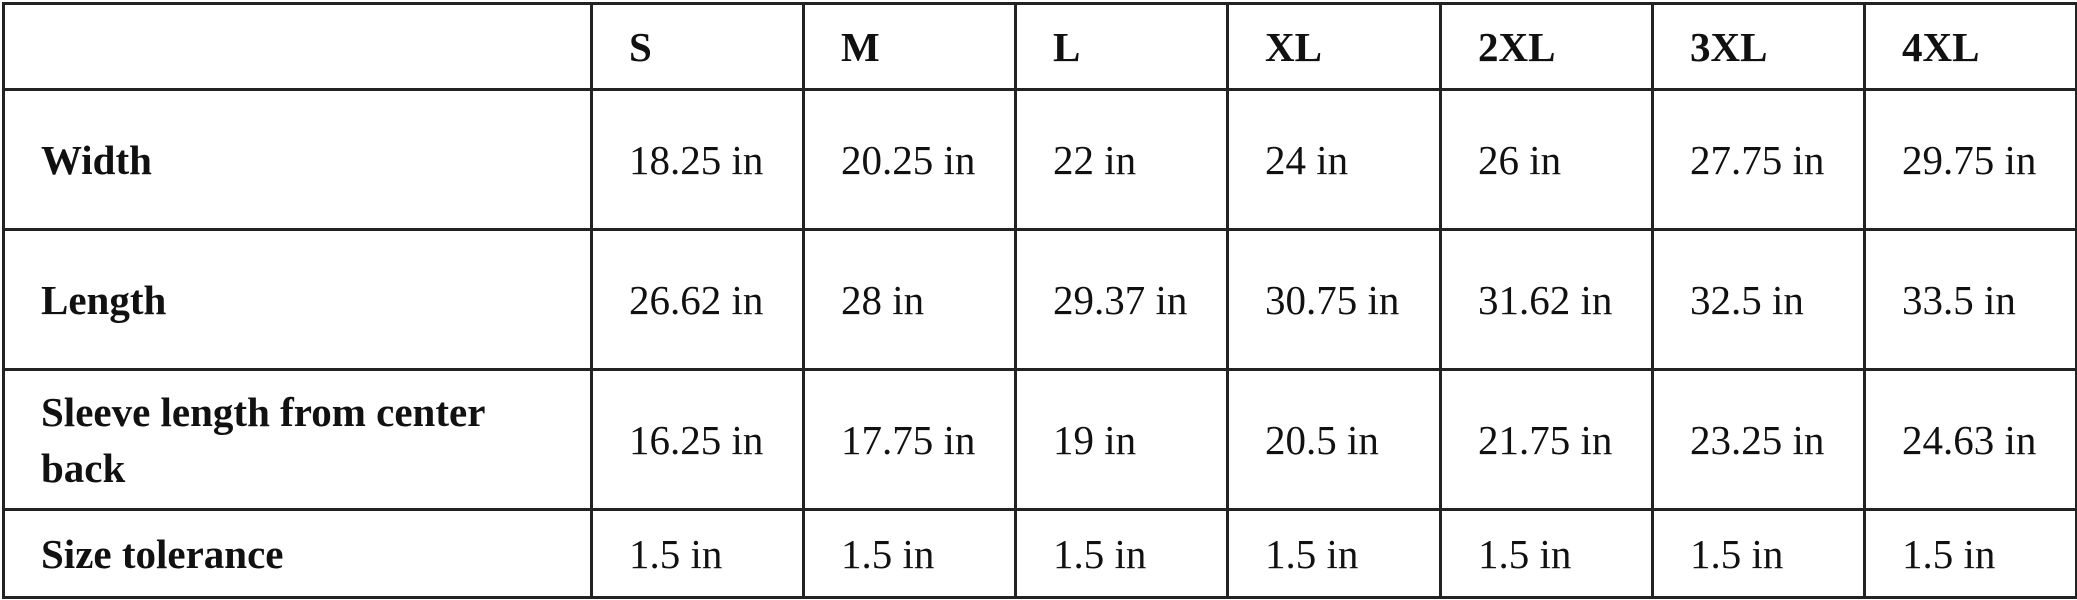 The image size is (2077, 600). Describe the element at coordinates (1121, 439) in the screenshot. I see `measurement-cell: 19 in` at that location.